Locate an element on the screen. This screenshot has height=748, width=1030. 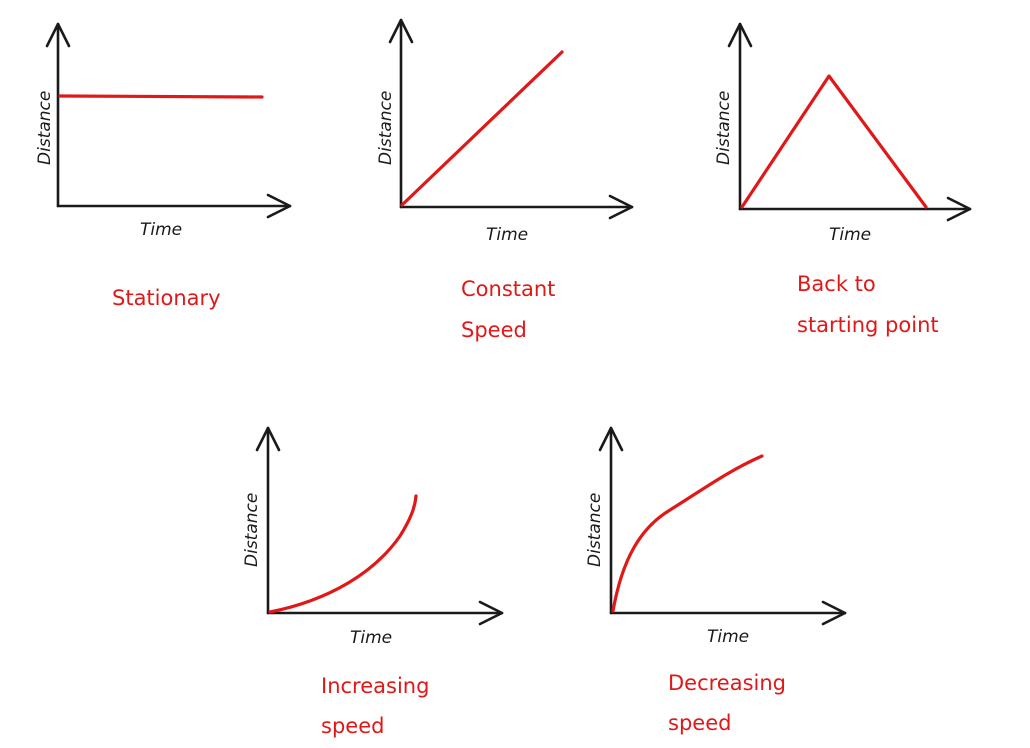
caption-line-2: Speed is located at coordinates (494, 330).